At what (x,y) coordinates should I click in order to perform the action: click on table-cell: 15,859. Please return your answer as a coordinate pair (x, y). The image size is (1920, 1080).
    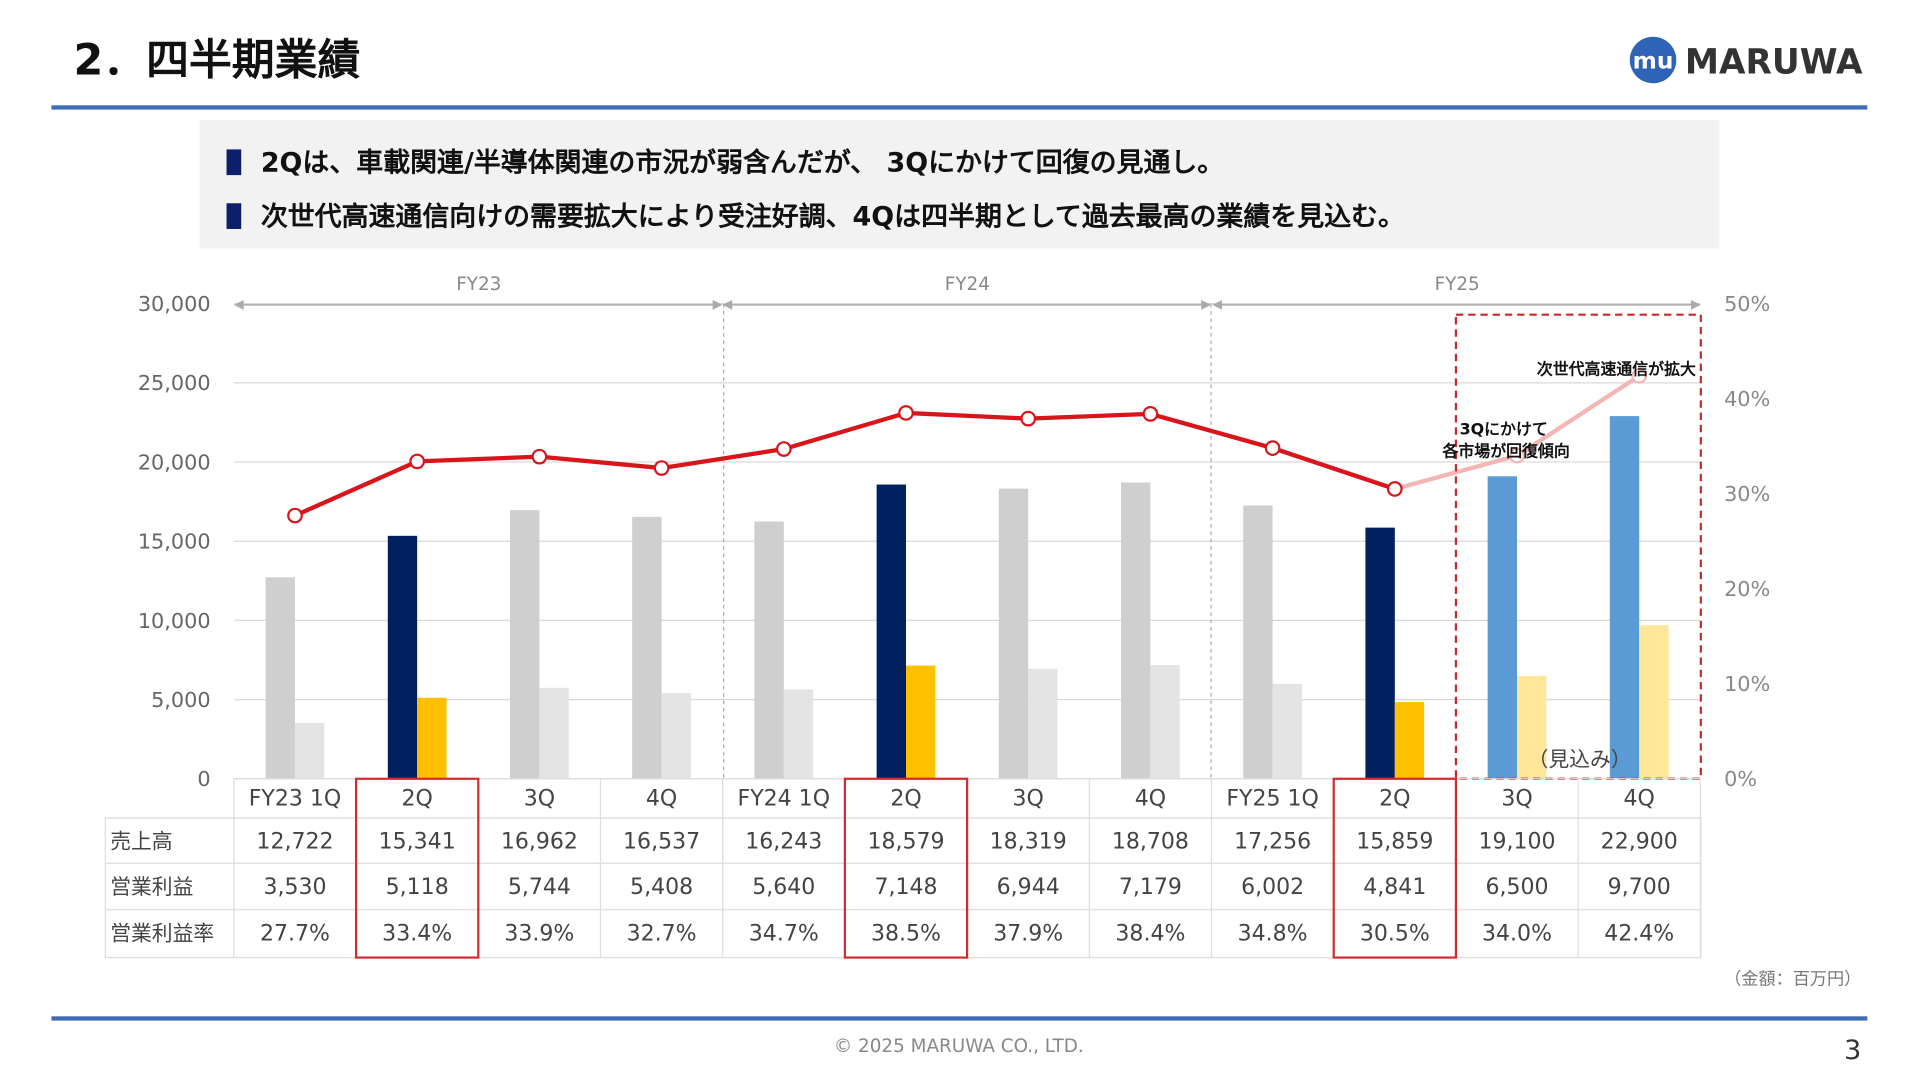
    Looking at the image, I should click on (1394, 842).